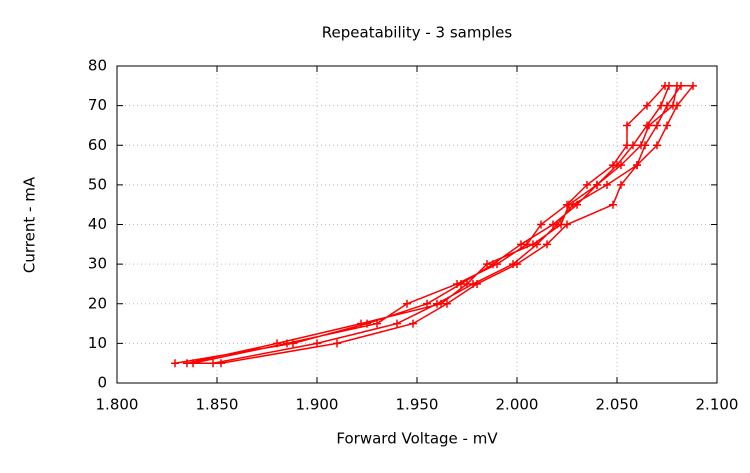  What do you see at coordinates (102, 383) in the screenshot?
I see `y-tick-label: 0` at bounding box center [102, 383].